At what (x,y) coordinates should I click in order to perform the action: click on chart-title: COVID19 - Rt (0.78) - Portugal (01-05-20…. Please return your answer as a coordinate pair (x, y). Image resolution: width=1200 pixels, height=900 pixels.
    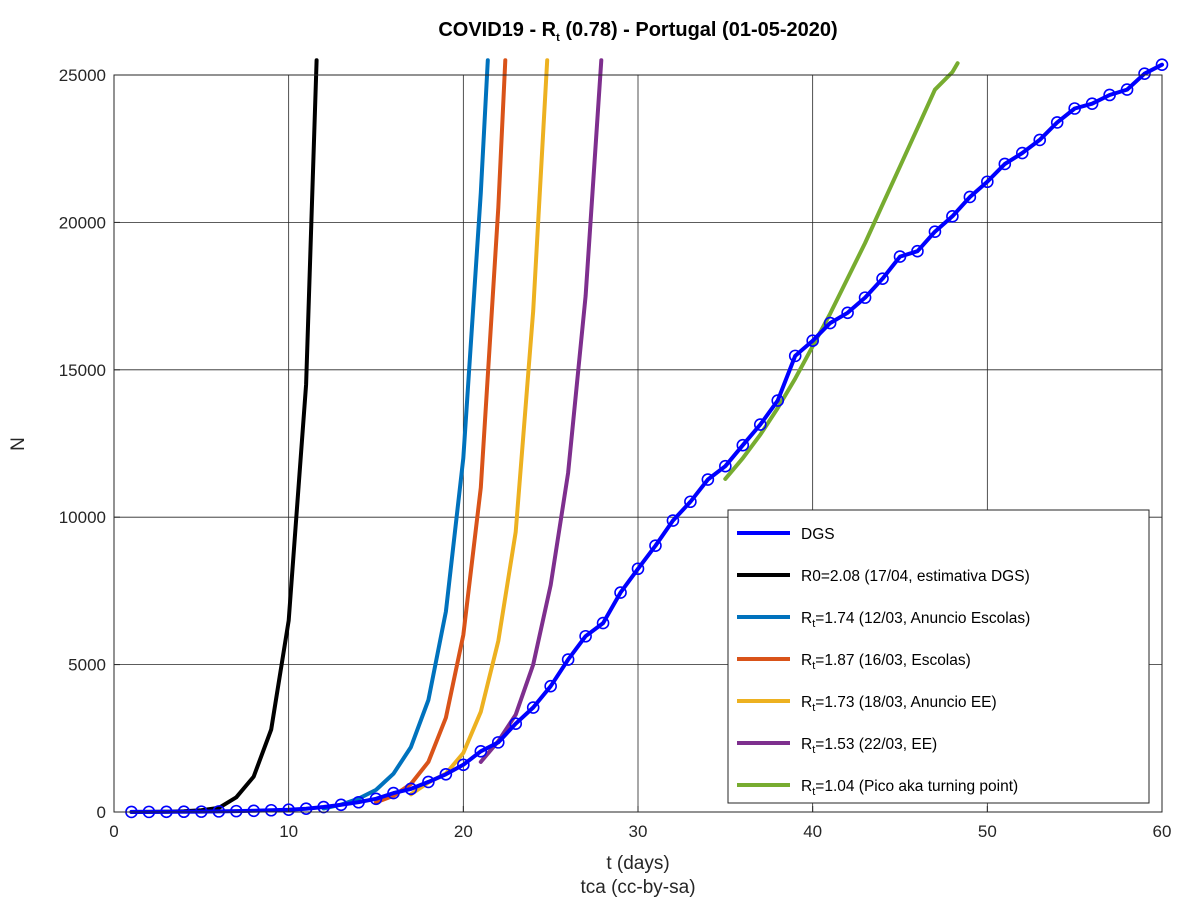
    Looking at the image, I should click on (637, 31).